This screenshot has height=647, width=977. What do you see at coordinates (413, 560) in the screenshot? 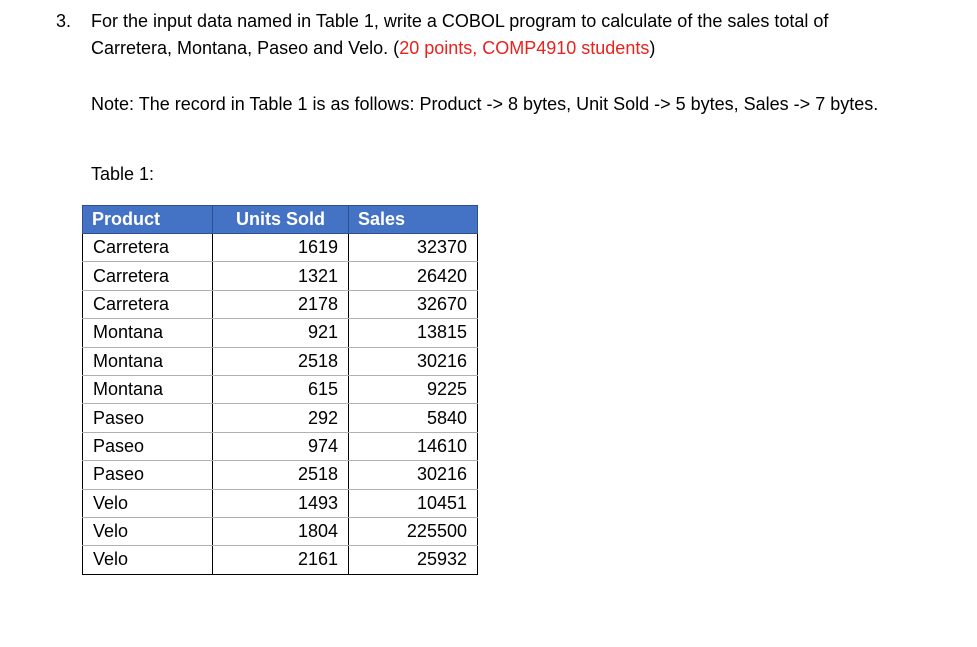
I see `cell-sales: 25932` at bounding box center [413, 560].